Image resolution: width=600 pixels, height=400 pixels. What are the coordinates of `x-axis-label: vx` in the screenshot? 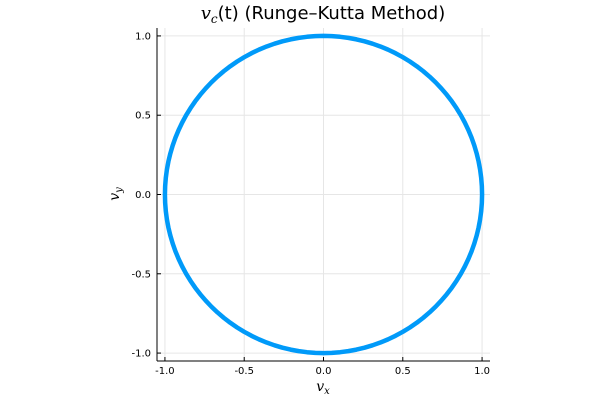 It's located at (323, 388).